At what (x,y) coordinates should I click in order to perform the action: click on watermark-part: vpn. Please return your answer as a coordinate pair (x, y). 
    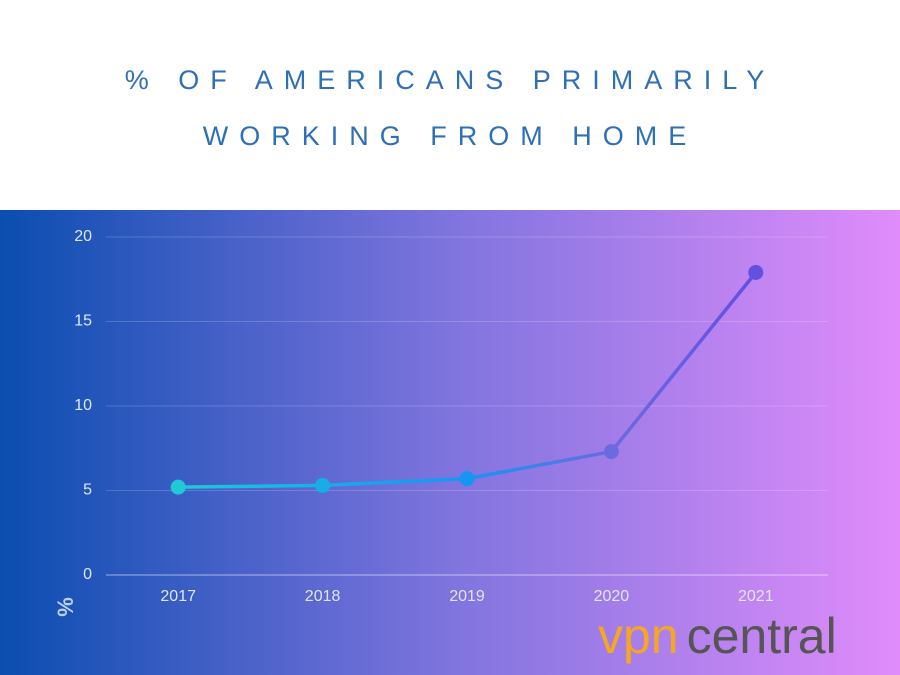
    Looking at the image, I should click on (638, 636).